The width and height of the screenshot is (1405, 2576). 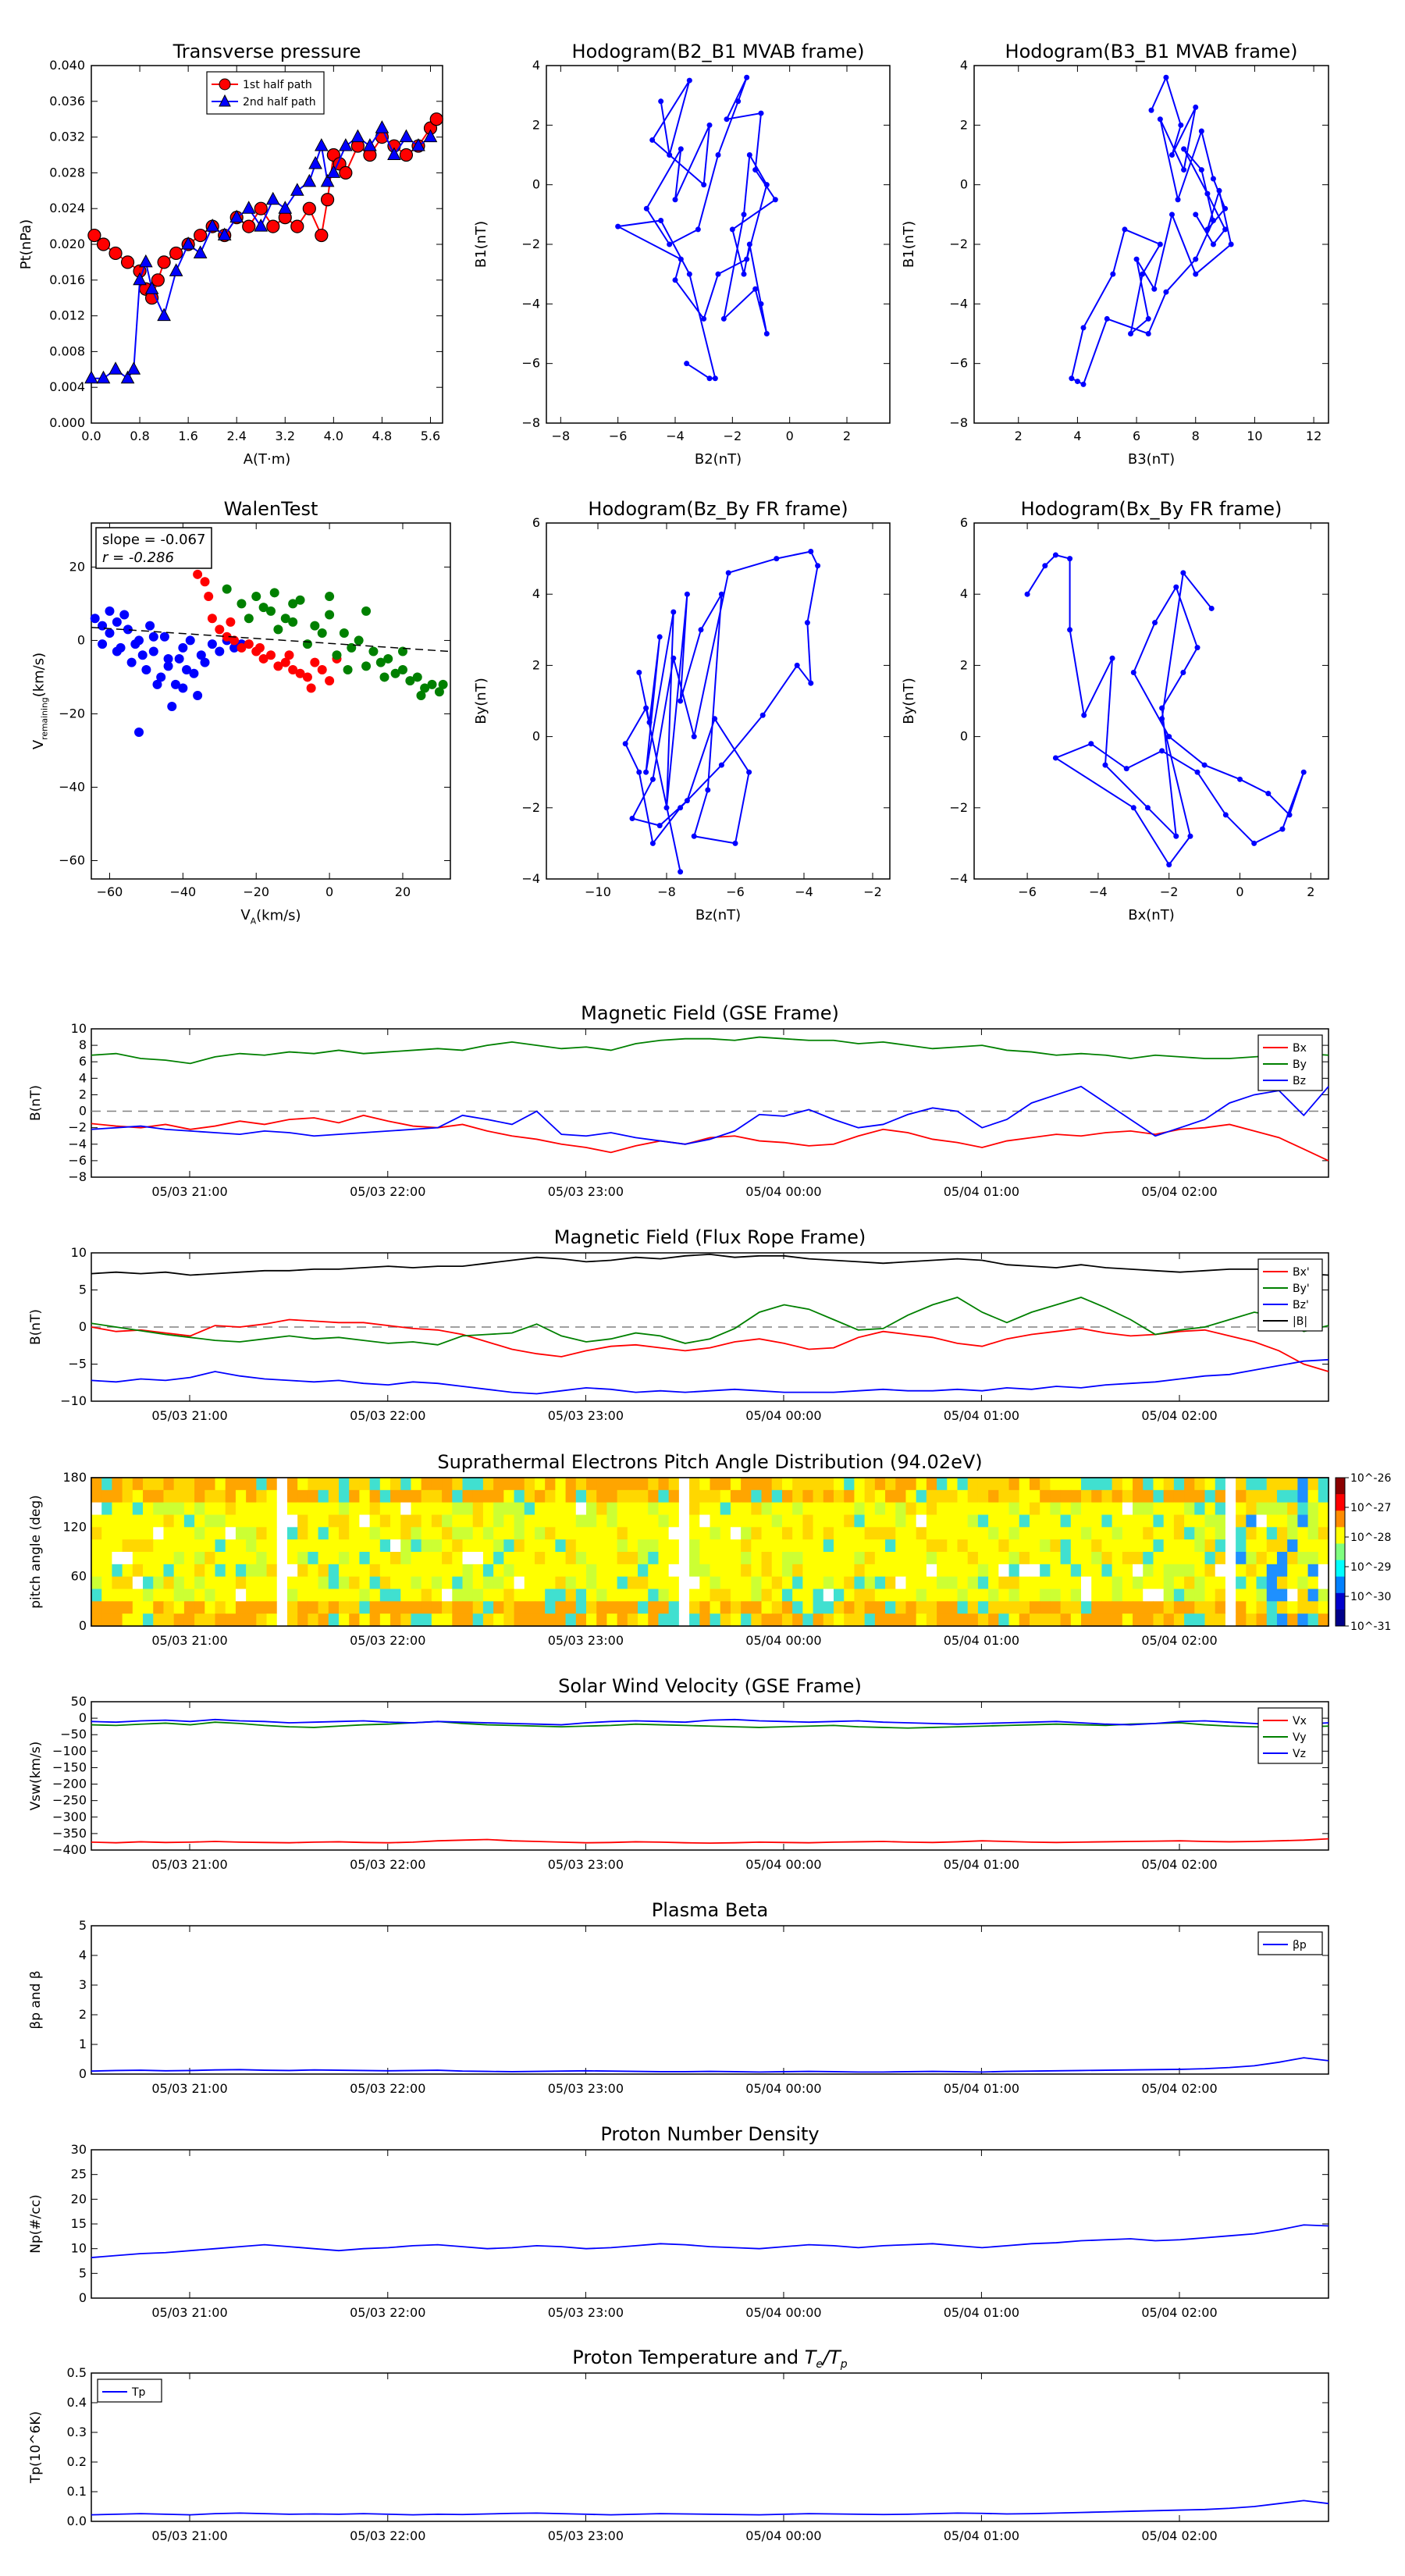 What do you see at coordinates (277, 85) in the screenshot?
I see `legend-label: 1st half path` at bounding box center [277, 85].